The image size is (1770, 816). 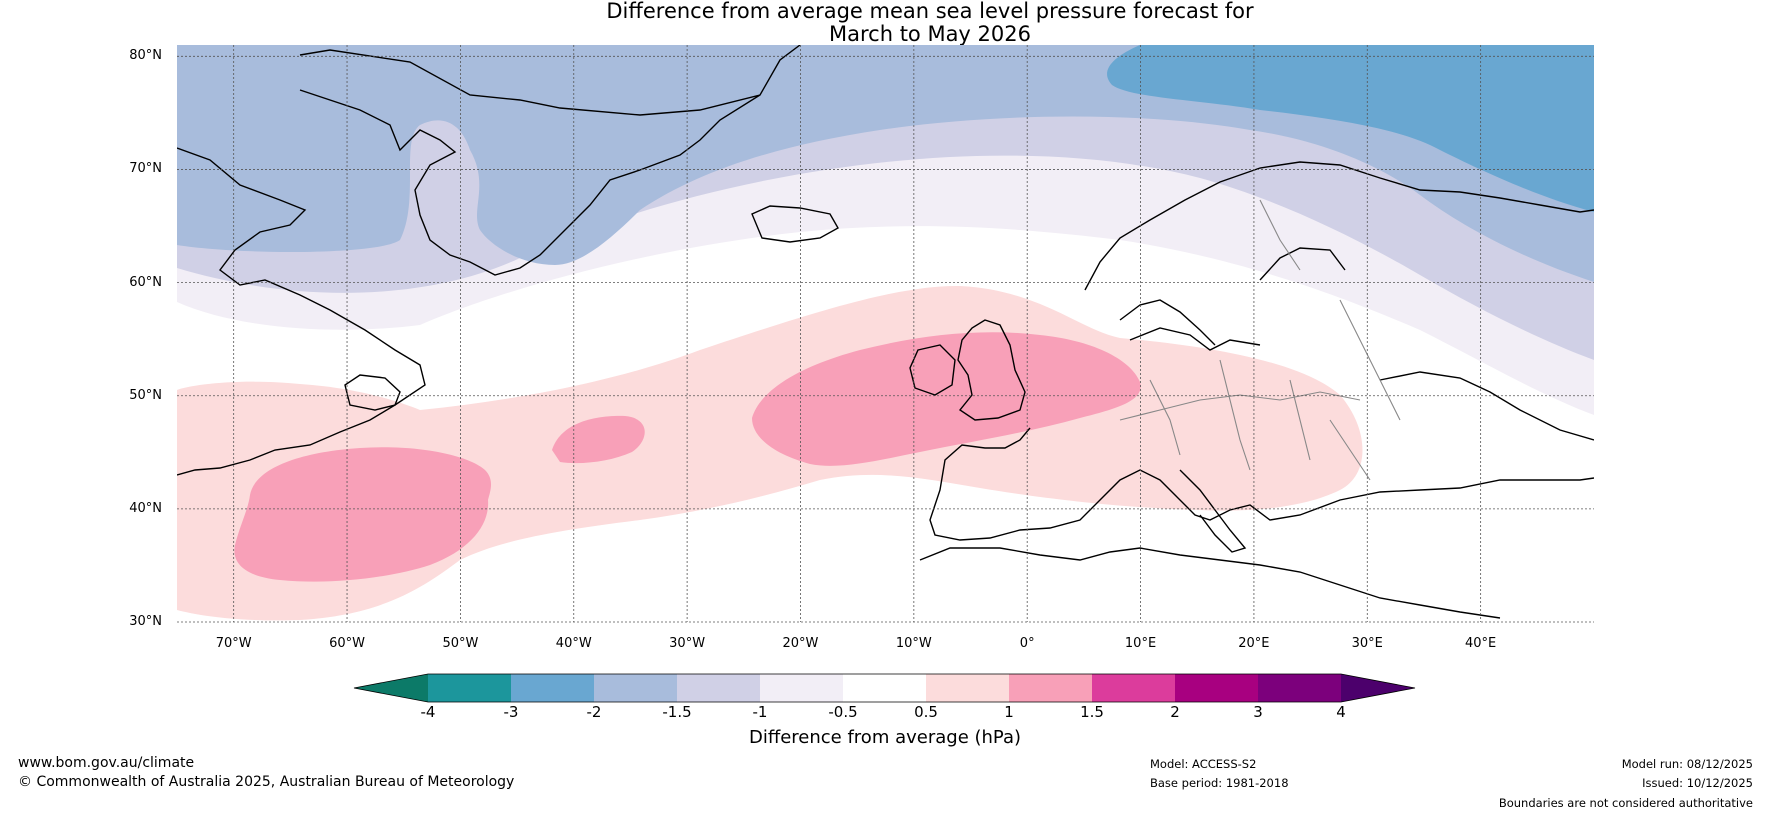 What do you see at coordinates (301, 311) in the screenshot?
I see `north-america-coast` at bounding box center [301, 311].